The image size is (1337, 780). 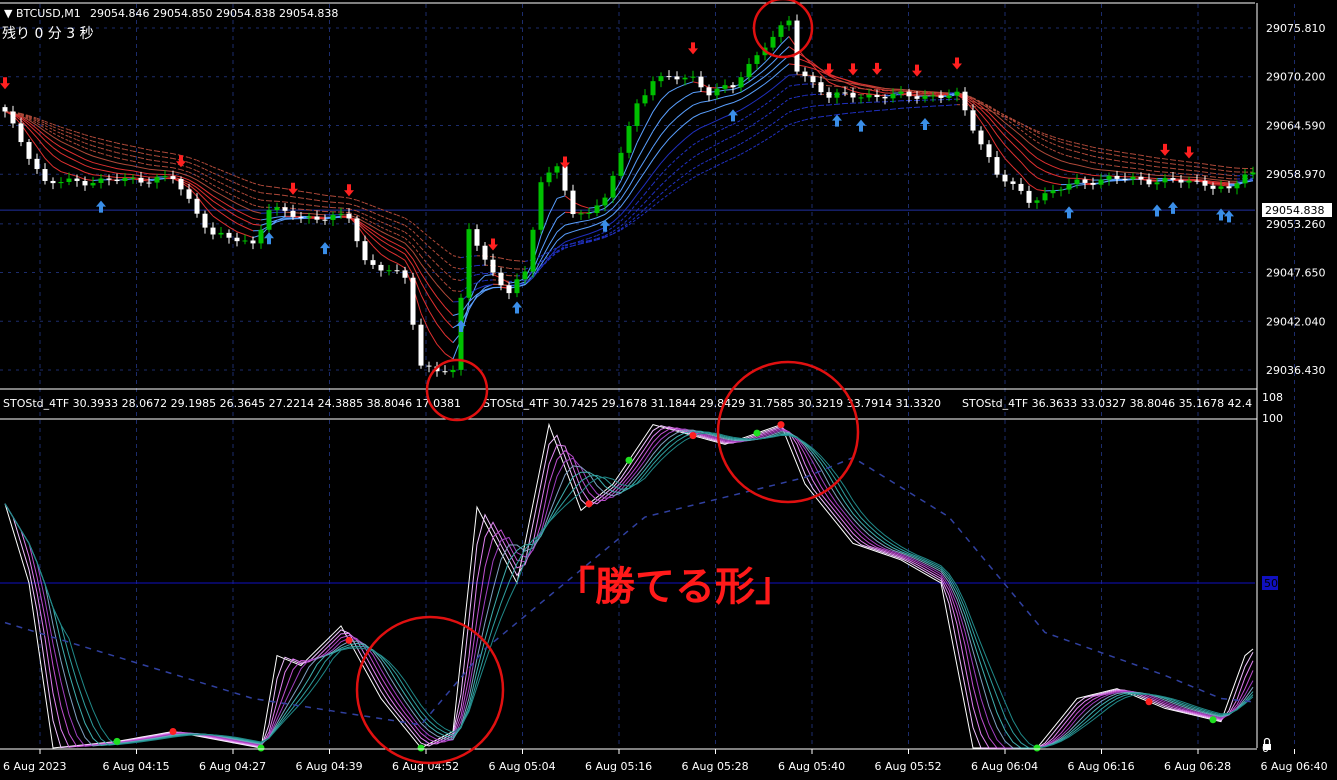 What do you see at coordinates (42, 13) in the screenshot?
I see `symbol-label: ▼ BTCUSD,M1` at bounding box center [42, 13].